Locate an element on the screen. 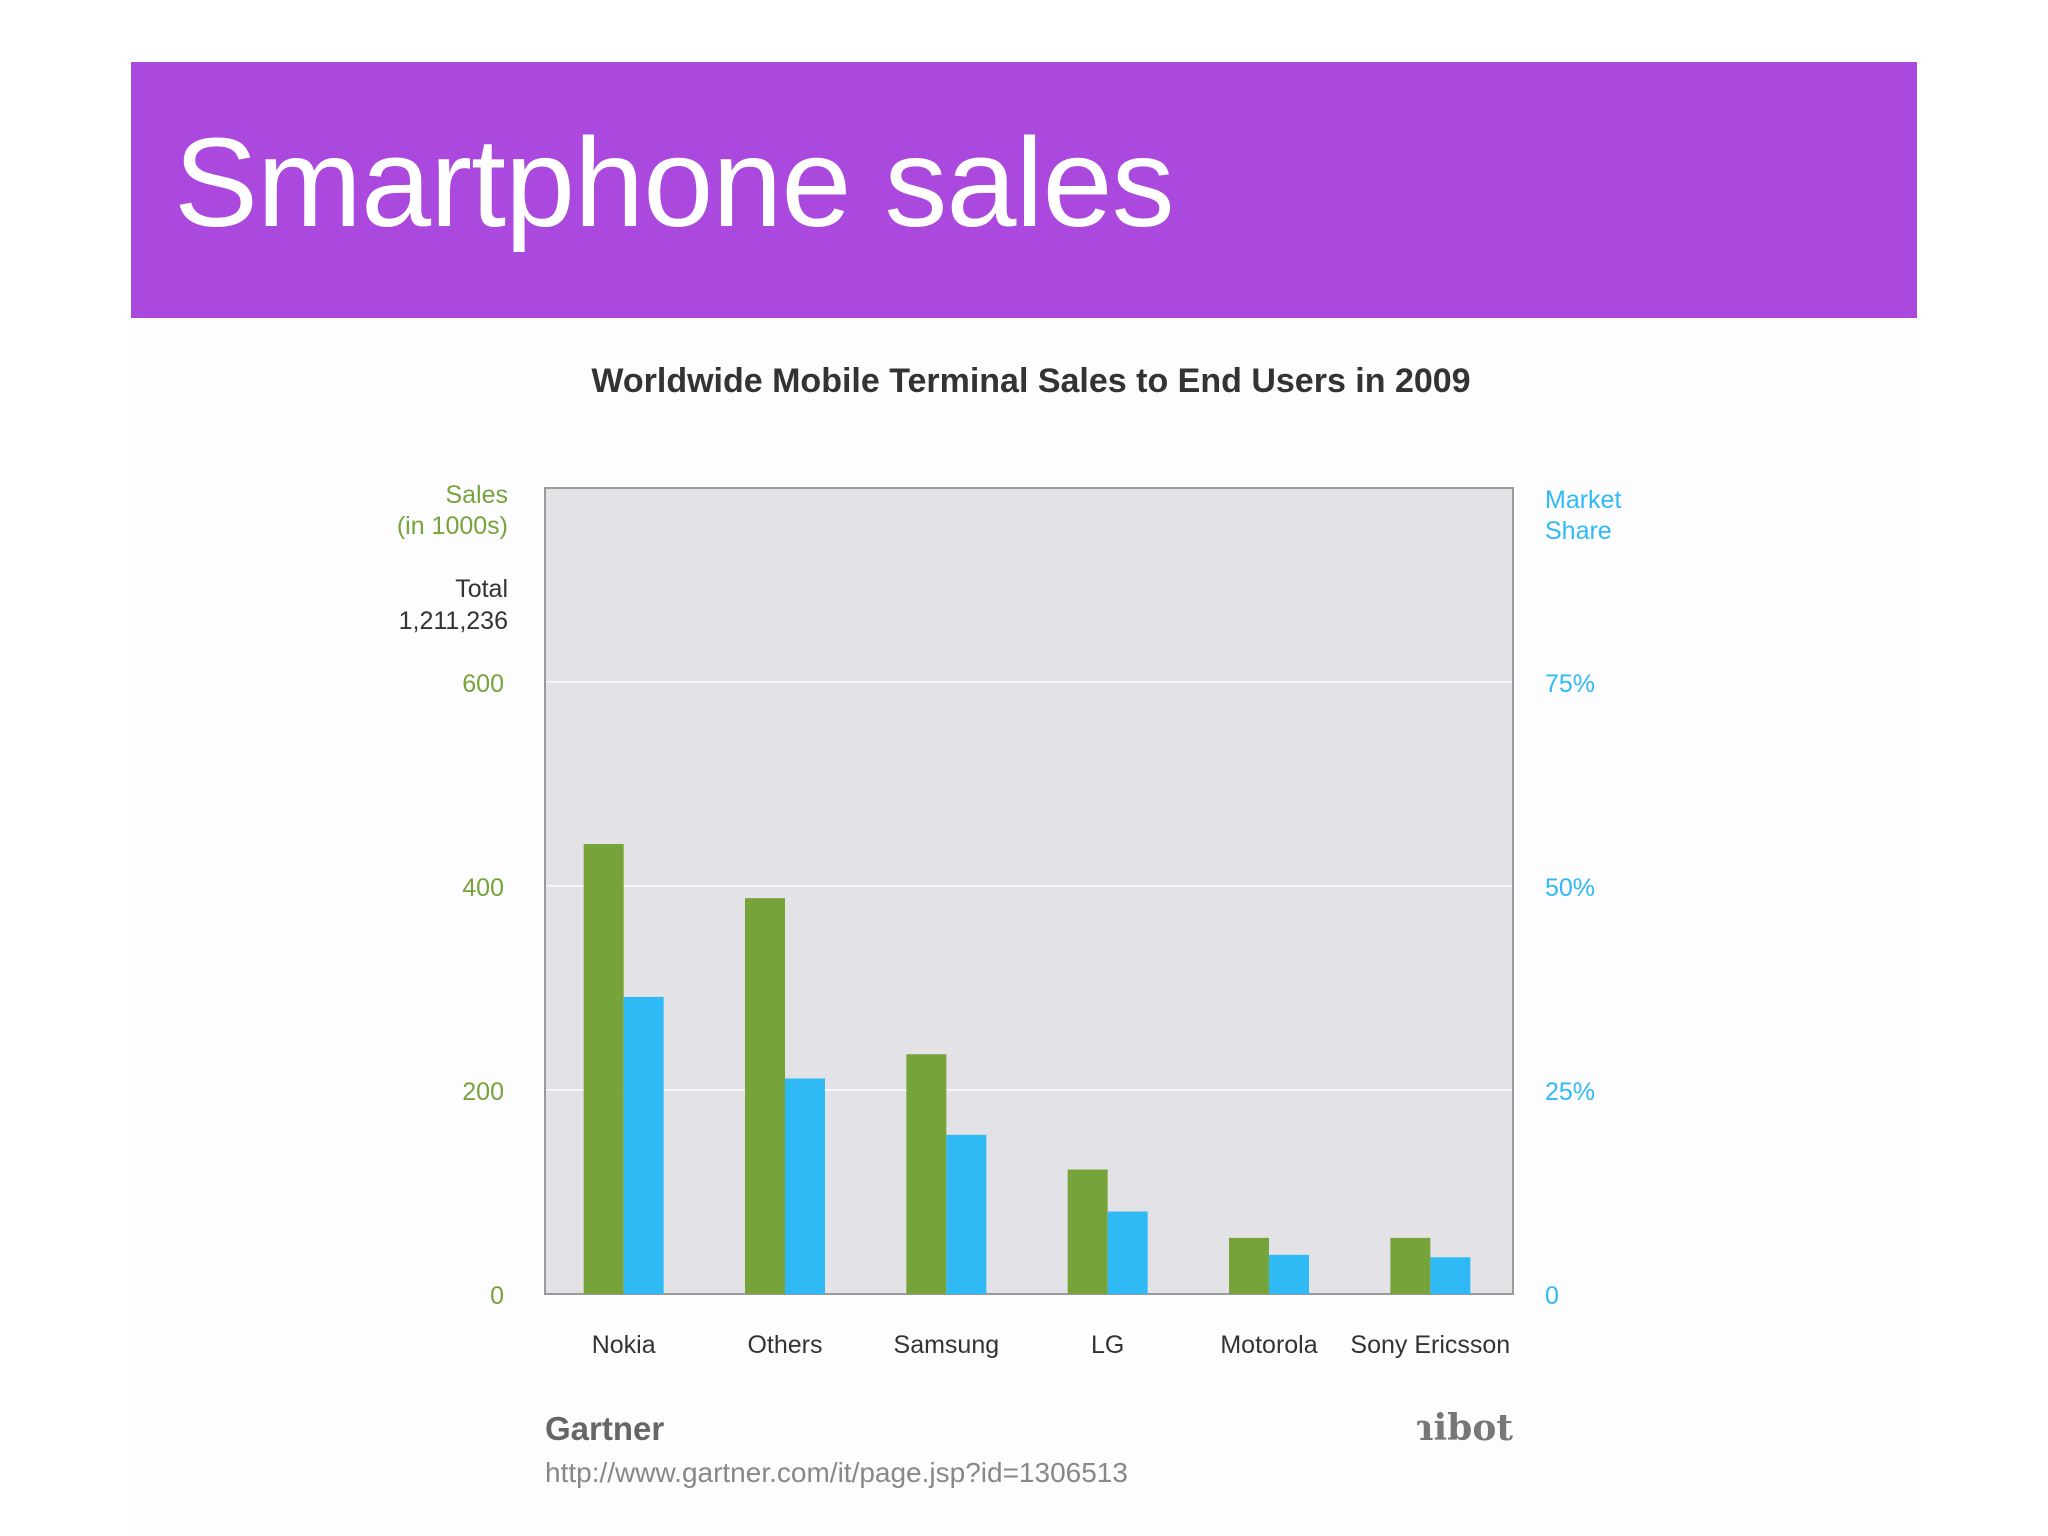  title-bar: Smartphone sales is located at coordinates (1024, 190).